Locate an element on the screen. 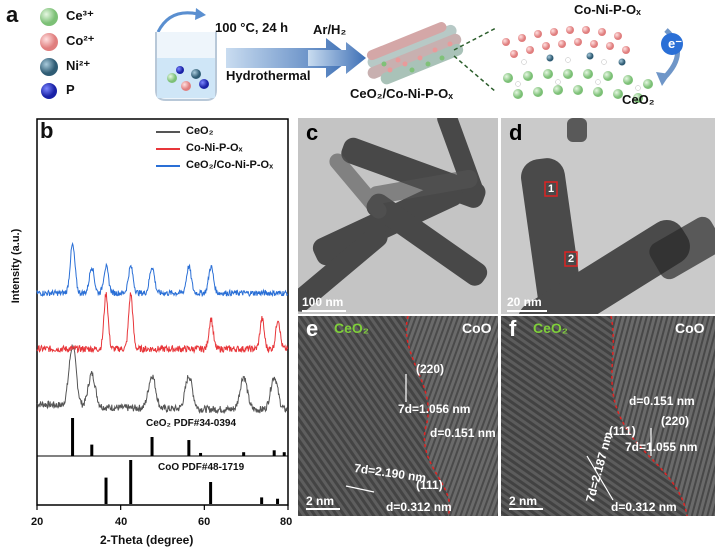 This screenshot has height=551, width=720. ni-sphere-icon is located at coordinates (49, 67).